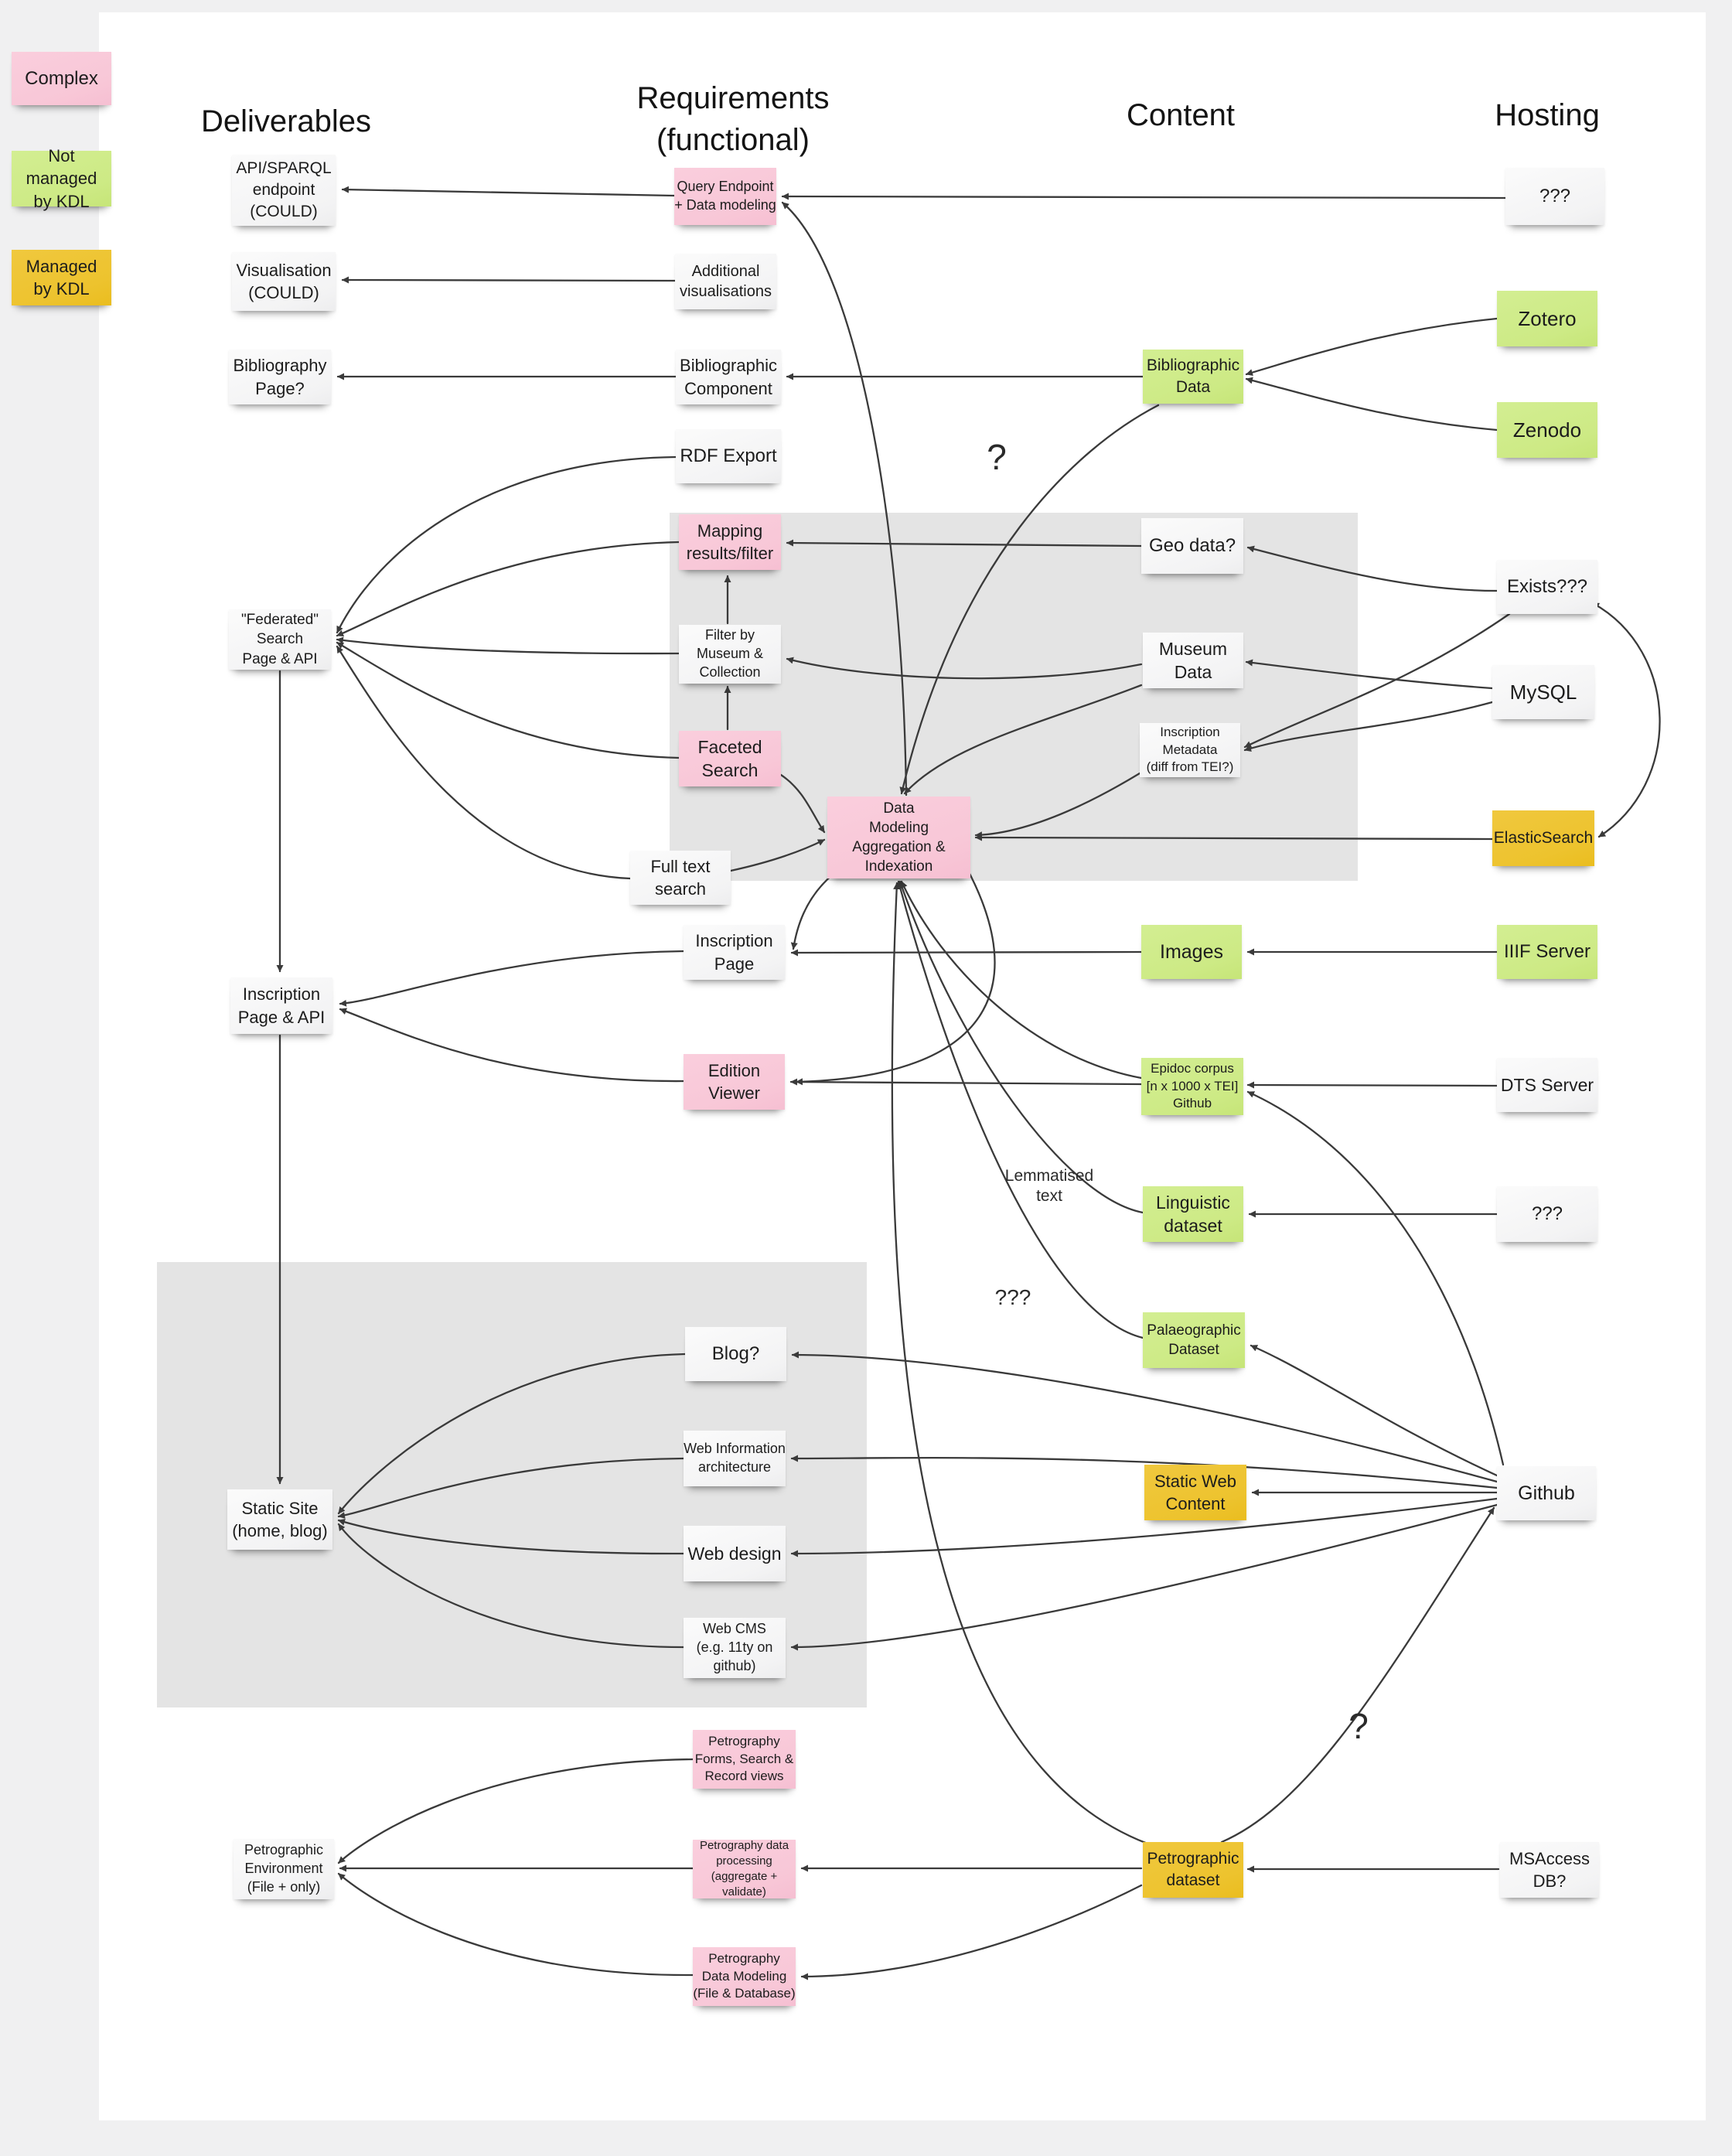 This screenshot has width=1732, height=2156. Describe the element at coordinates (509, 280) in the screenshot. I see `edge-additional-vis_to_visualisation` at that location.